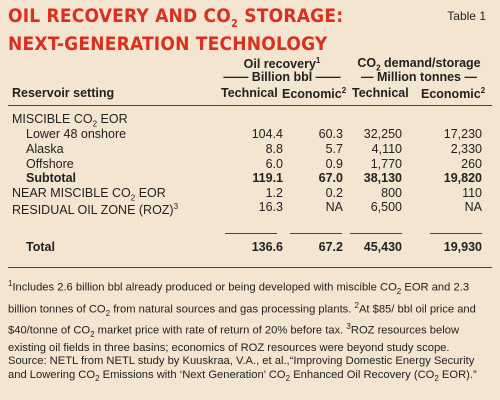  I want to click on table-cell: 32,250, so click(382, 134).